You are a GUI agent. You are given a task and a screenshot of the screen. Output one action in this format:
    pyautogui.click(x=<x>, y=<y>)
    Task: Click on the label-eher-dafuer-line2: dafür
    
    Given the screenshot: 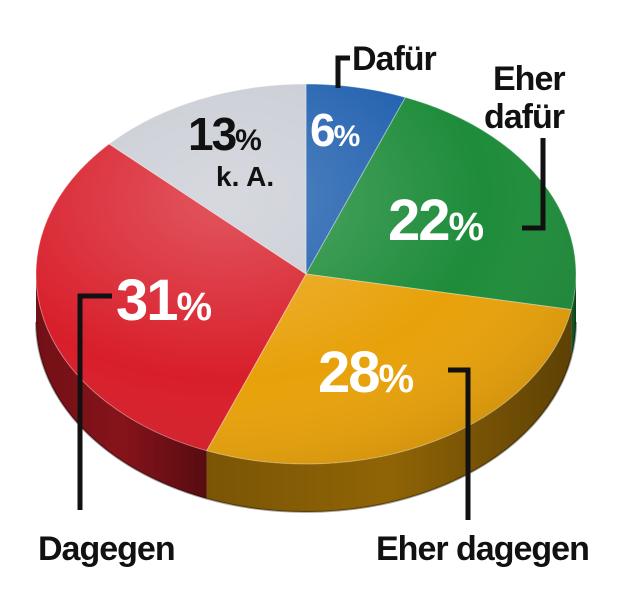 What is the action you would take?
    pyautogui.click(x=524, y=117)
    